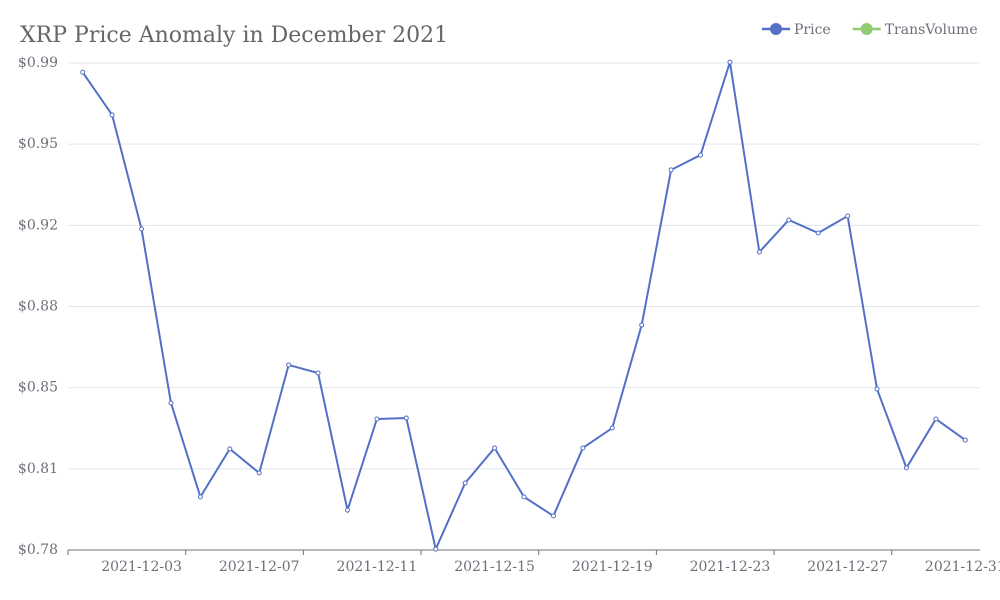 The width and height of the screenshot is (1000, 600). Describe the element at coordinates (38, 63) in the screenshot. I see `y-tick-label: $0.99` at that location.